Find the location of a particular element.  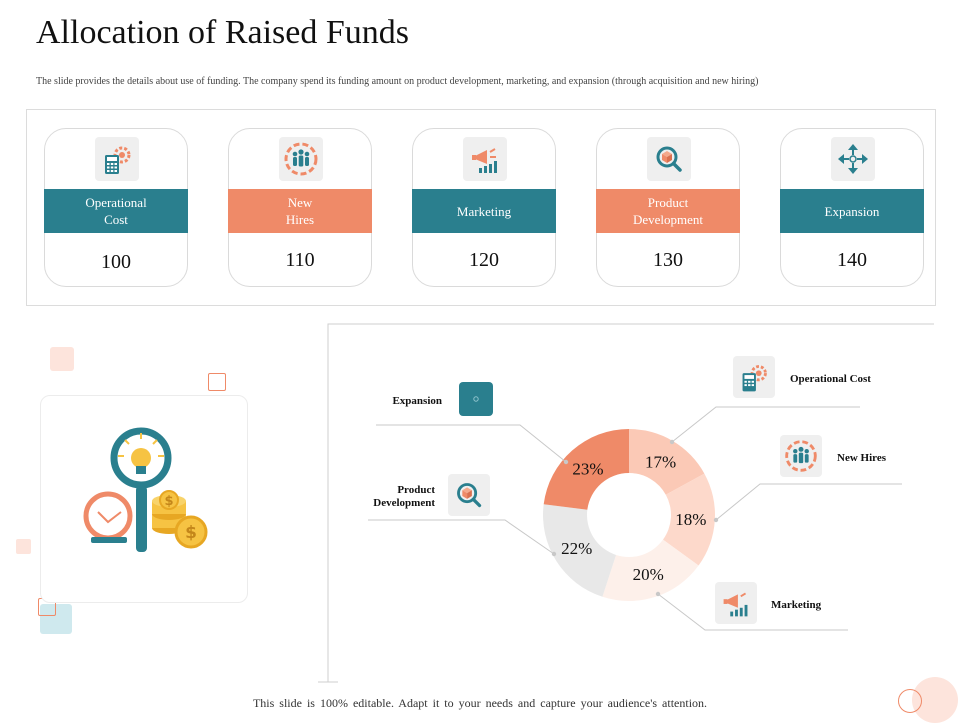

decor-square-outline is located at coordinates (217, 382).